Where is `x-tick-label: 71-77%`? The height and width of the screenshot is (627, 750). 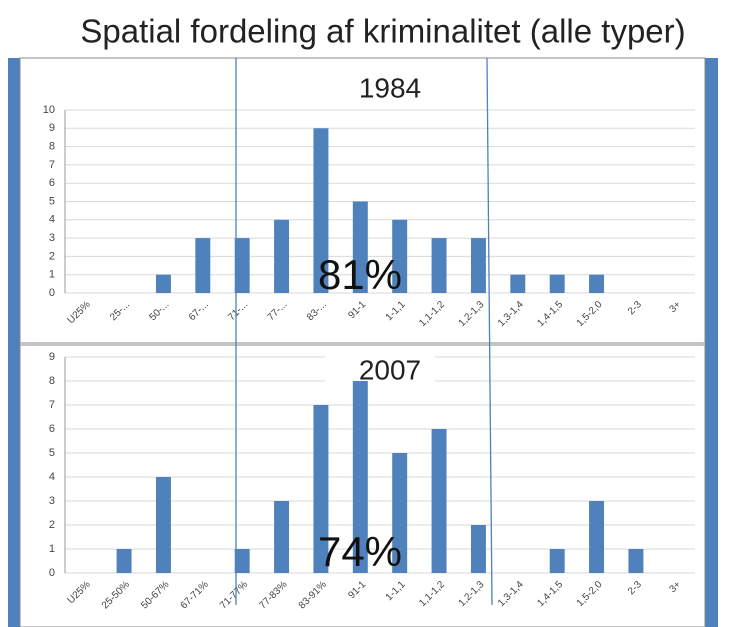
x-tick-label: 71-77% is located at coordinates (234, 595).